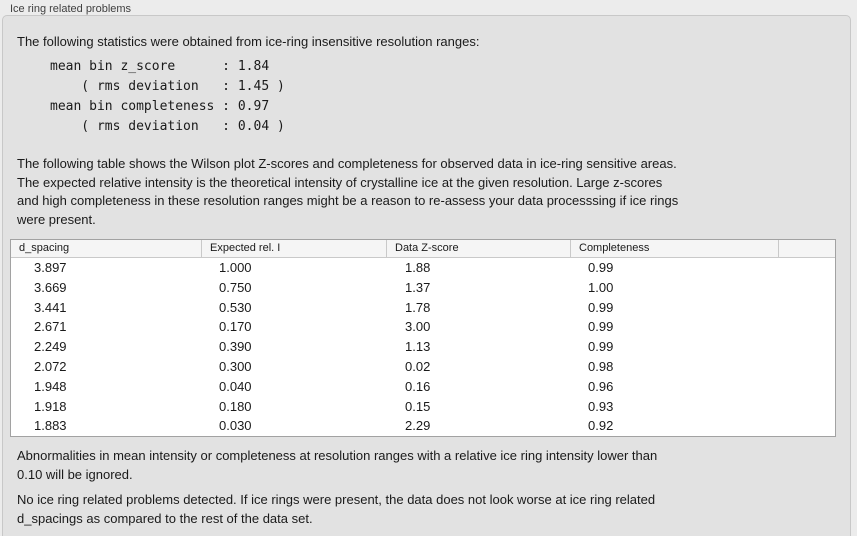 This screenshot has width=857, height=536. What do you see at coordinates (50, 327) in the screenshot?
I see `table-cell: 2.671` at bounding box center [50, 327].